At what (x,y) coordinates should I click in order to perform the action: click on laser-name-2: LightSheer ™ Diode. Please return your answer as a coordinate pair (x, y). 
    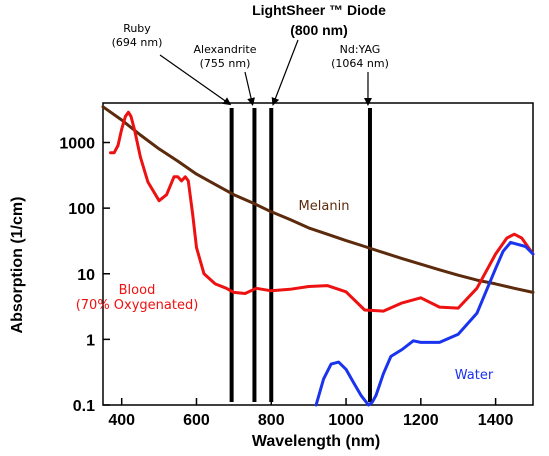
    Looking at the image, I should click on (319, 10).